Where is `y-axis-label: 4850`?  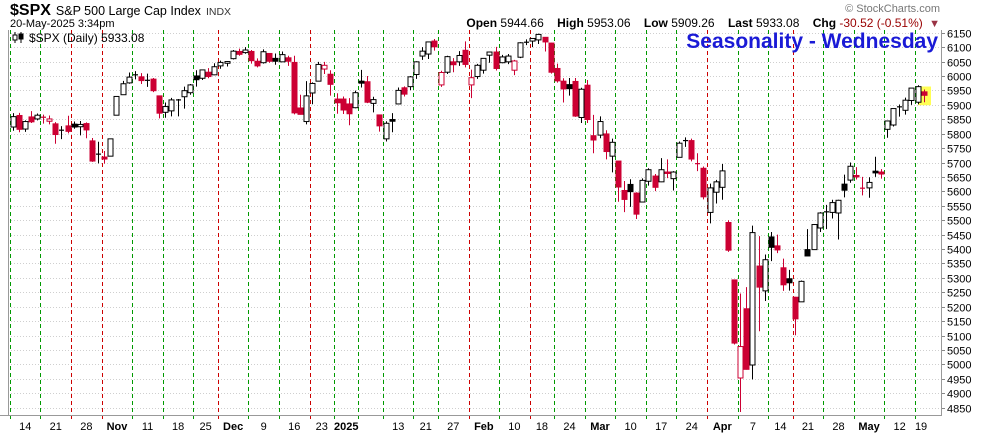 y-axis-label: 4850 is located at coordinates (959, 410).